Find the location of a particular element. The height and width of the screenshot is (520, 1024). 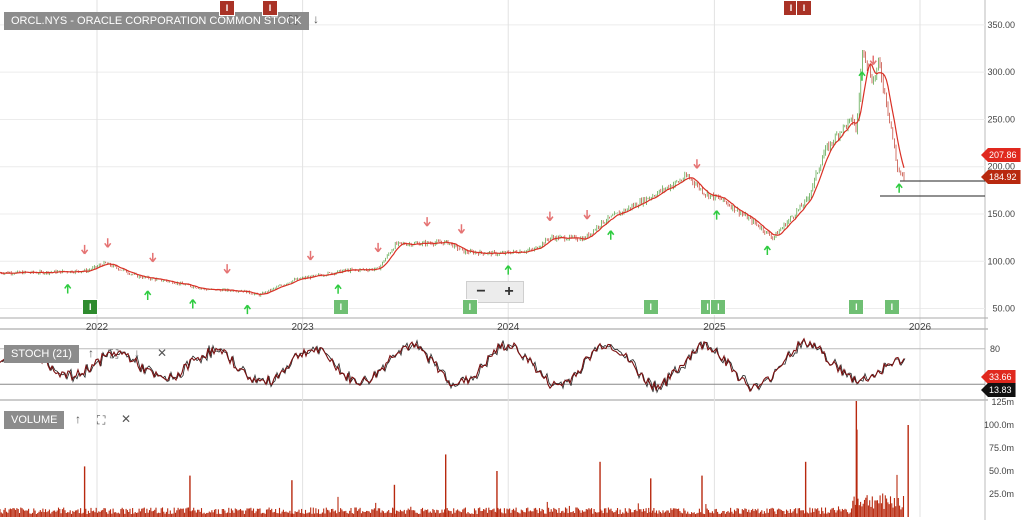

stoch-k-line is located at coordinates (452, 365).